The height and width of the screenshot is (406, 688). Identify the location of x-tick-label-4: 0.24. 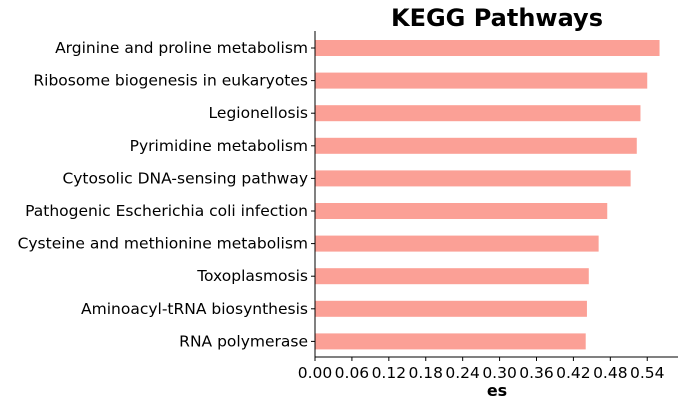
(462, 373).